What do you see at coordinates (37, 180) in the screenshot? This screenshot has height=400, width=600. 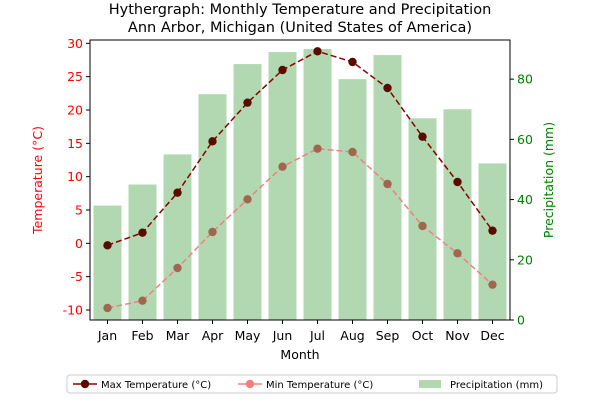 I see `left-y-axis-label: Temperature (°C)` at bounding box center [37, 180].